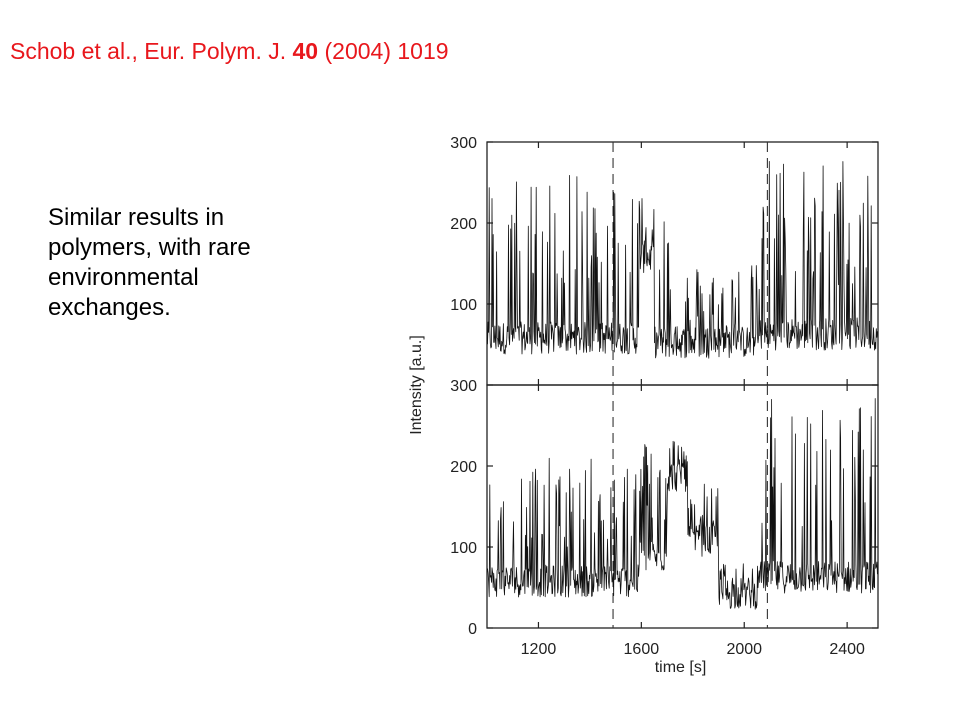 The image size is (960, 720). Describe the element at coordinates (744, 649) in the screenshot. I see `x-tick-label: 2000` at that location.